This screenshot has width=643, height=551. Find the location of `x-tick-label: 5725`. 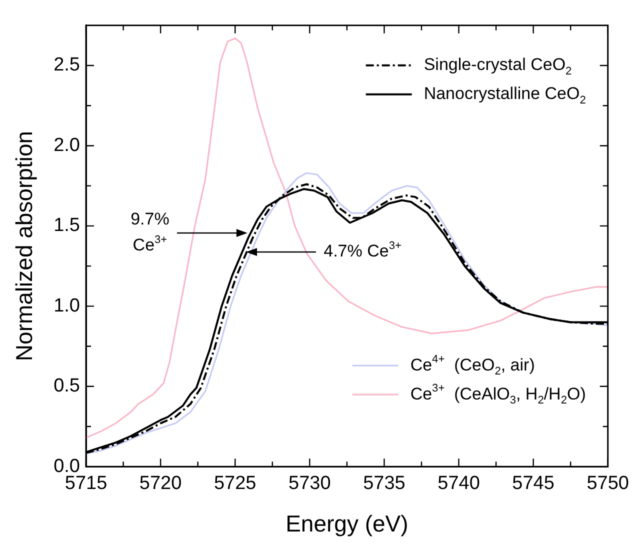

x-tick-label: 5725 is located at coordinates (235, 483).